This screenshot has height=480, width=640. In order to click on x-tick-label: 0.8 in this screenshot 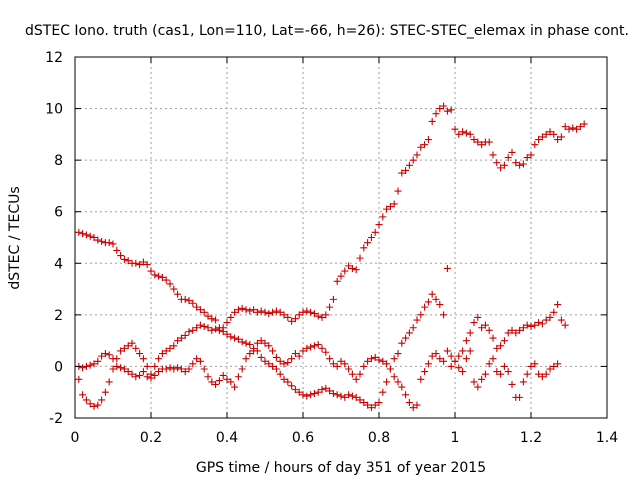, I will do `click(379, 438)`.